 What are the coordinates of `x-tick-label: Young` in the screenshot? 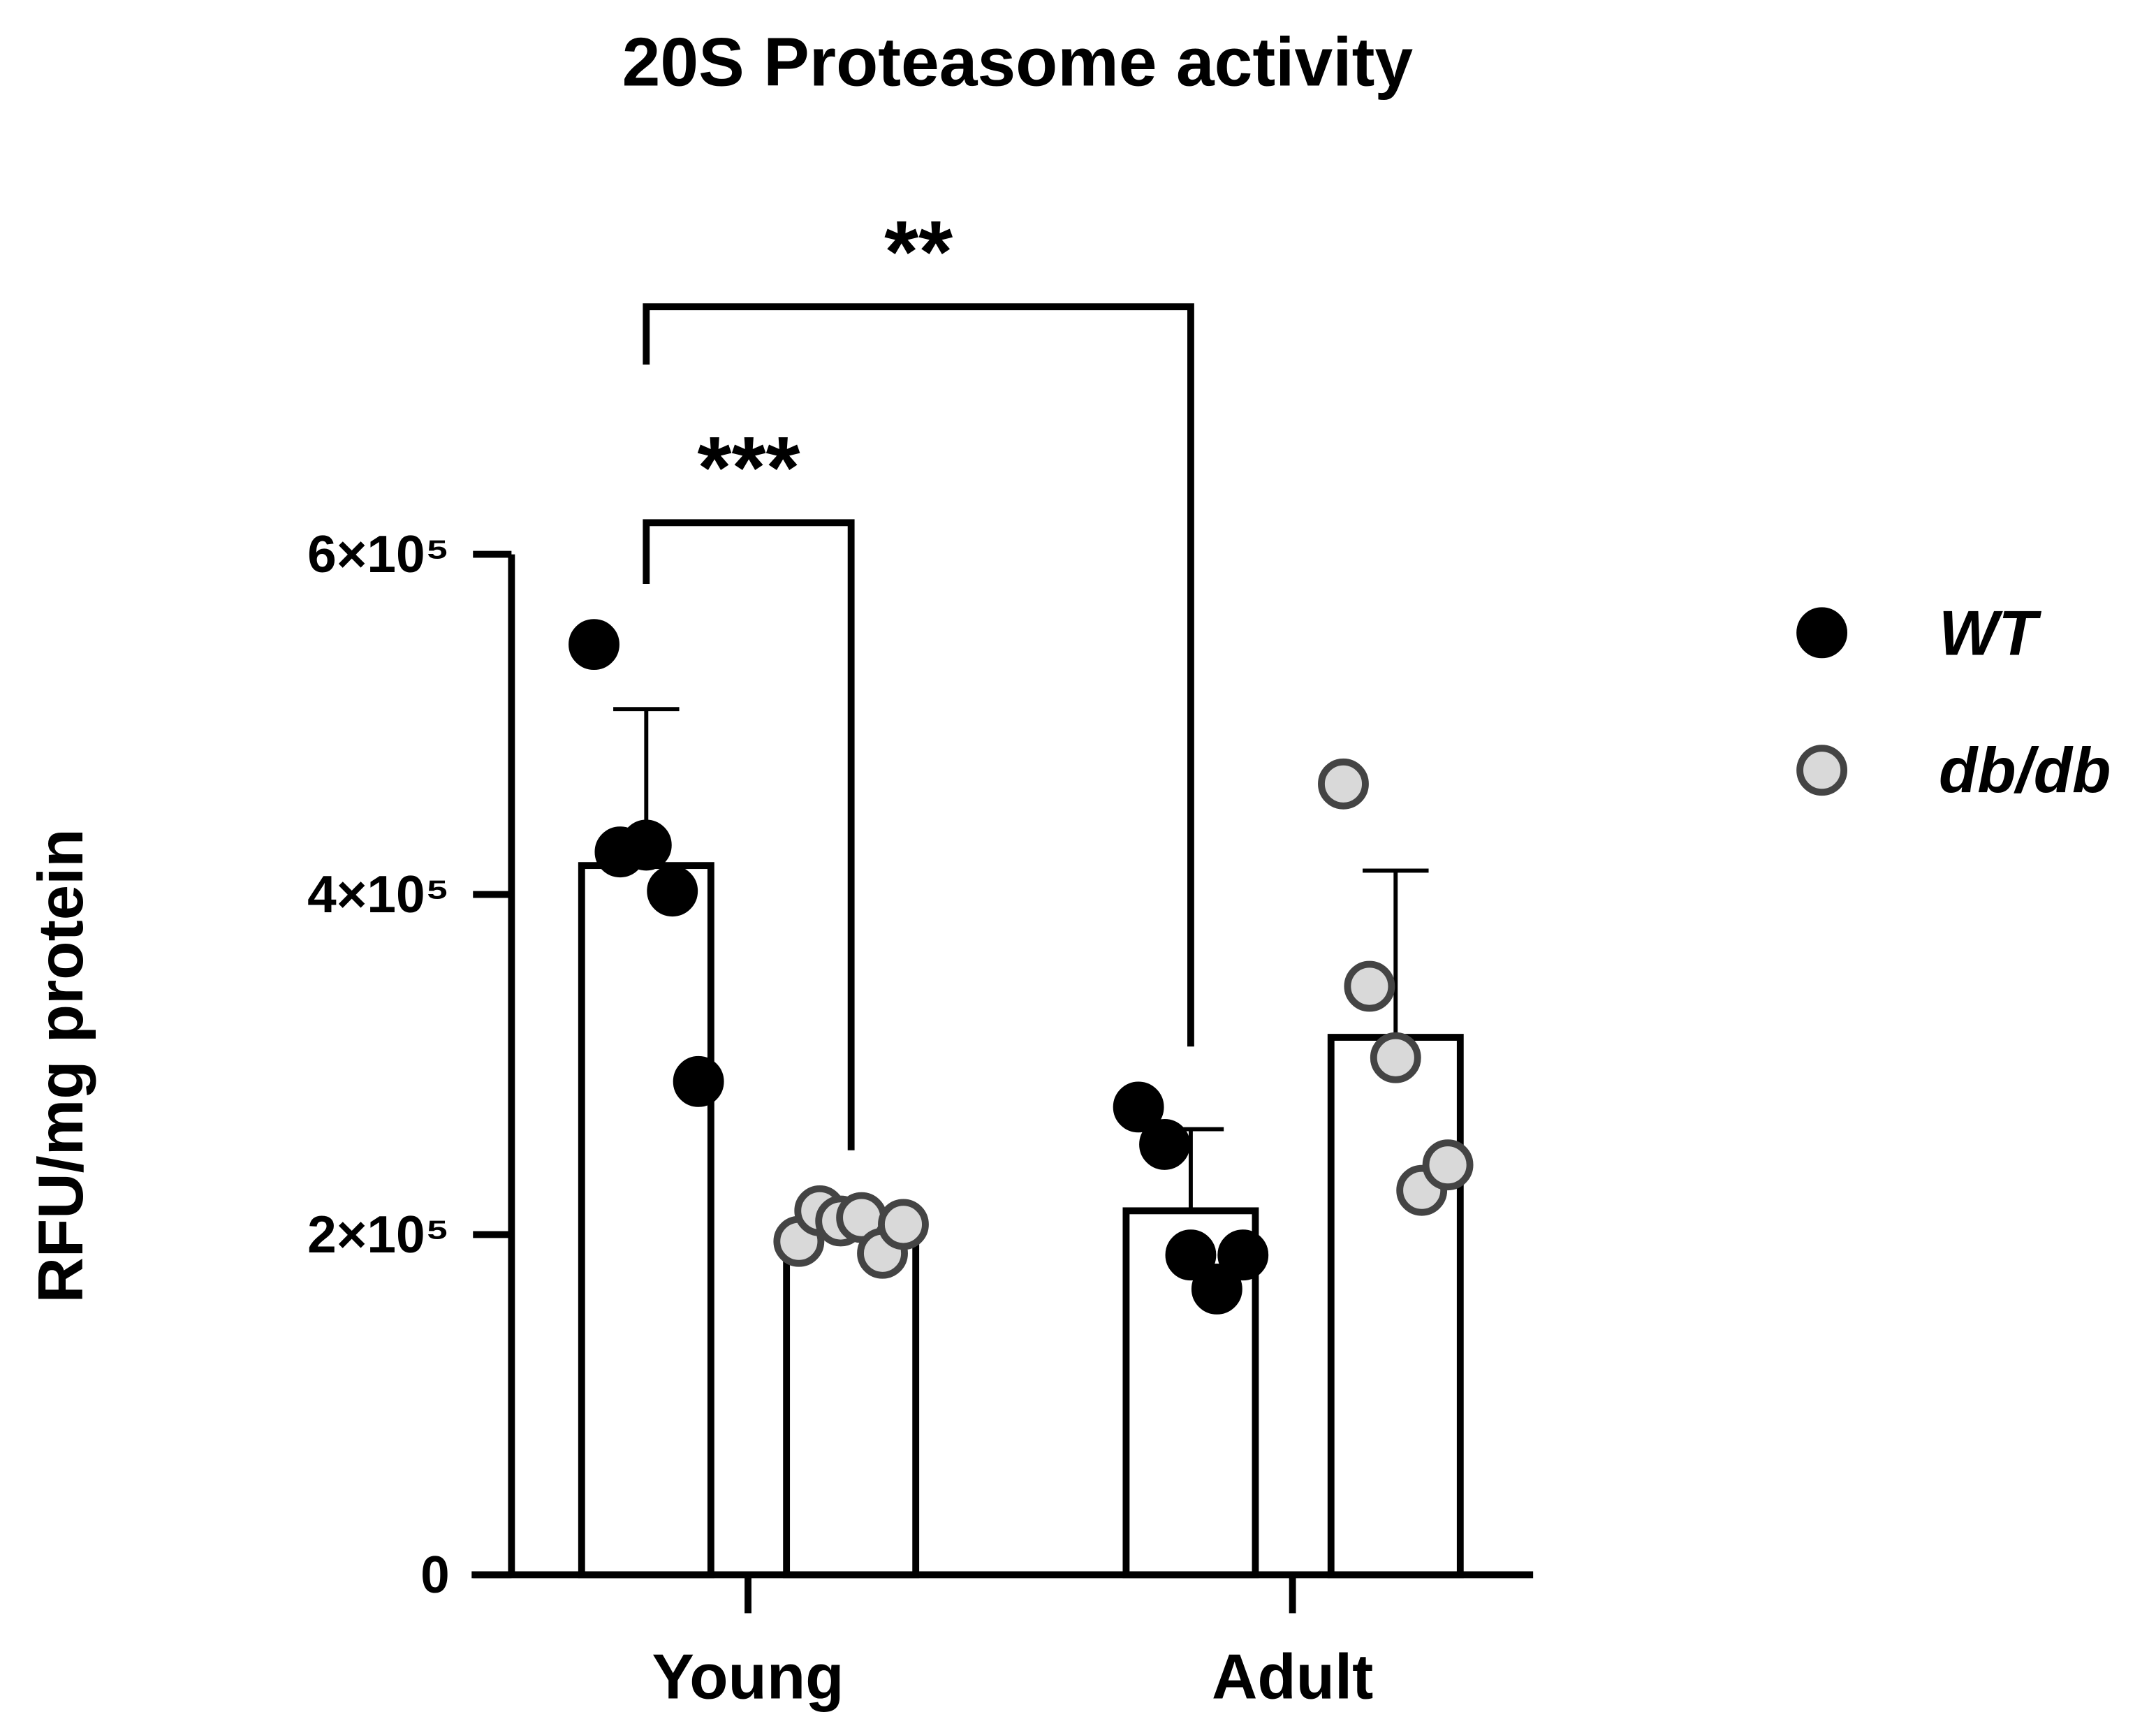 It's located at (748, 1677).